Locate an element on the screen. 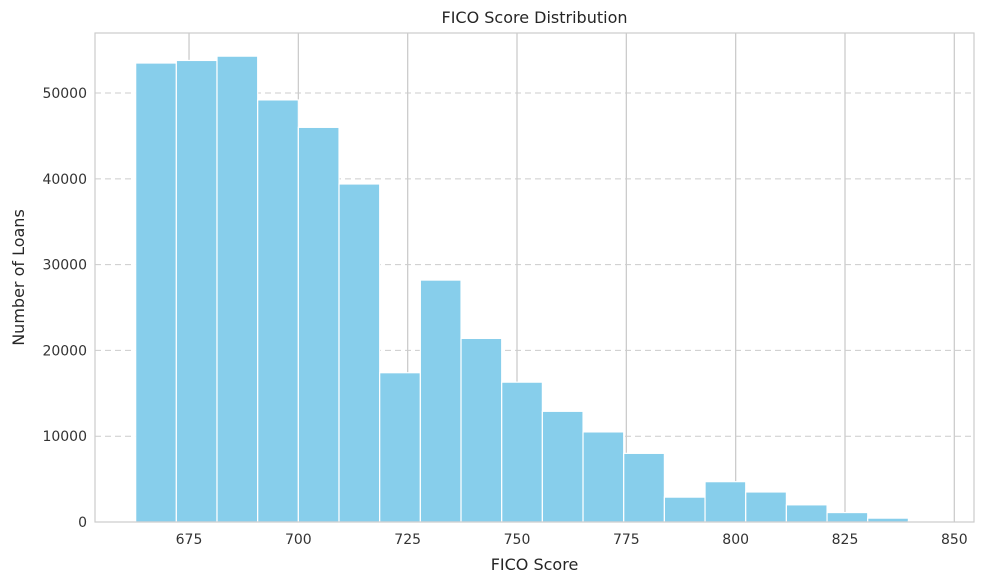  x-tick-label: 675 is located at coordinates (189, 540).